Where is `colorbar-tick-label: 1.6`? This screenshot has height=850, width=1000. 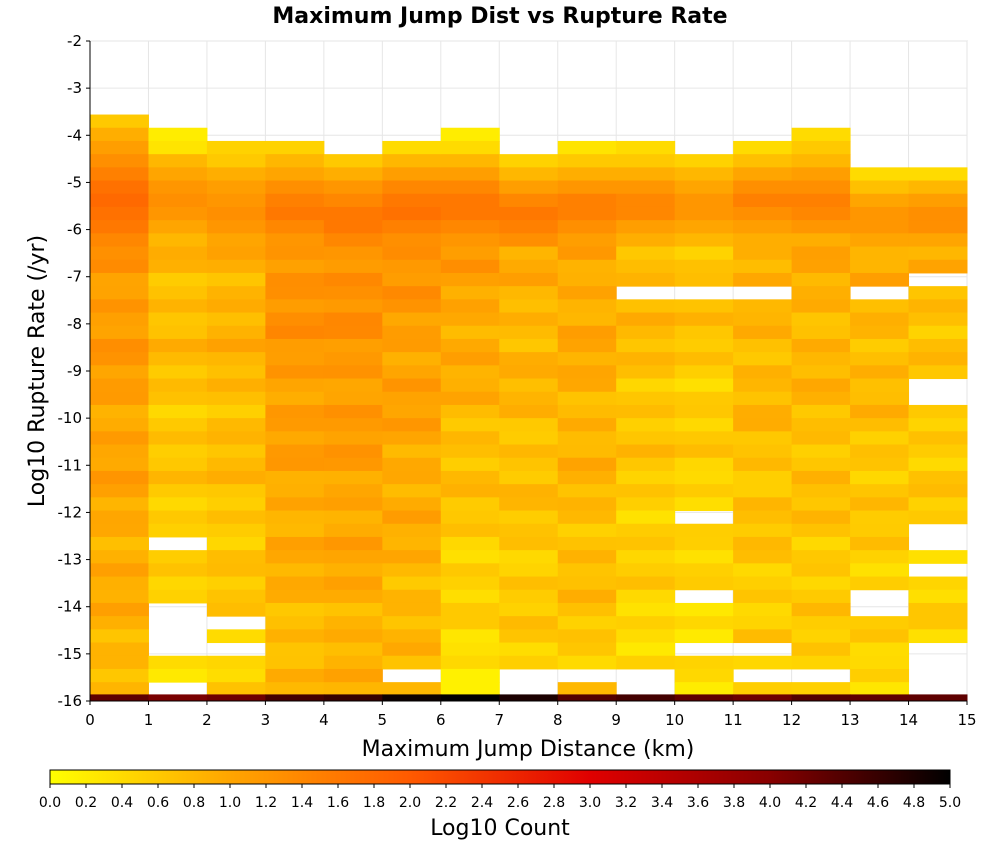
colorbar-tick-label: 1.6 is located at coordinates (338, 803).